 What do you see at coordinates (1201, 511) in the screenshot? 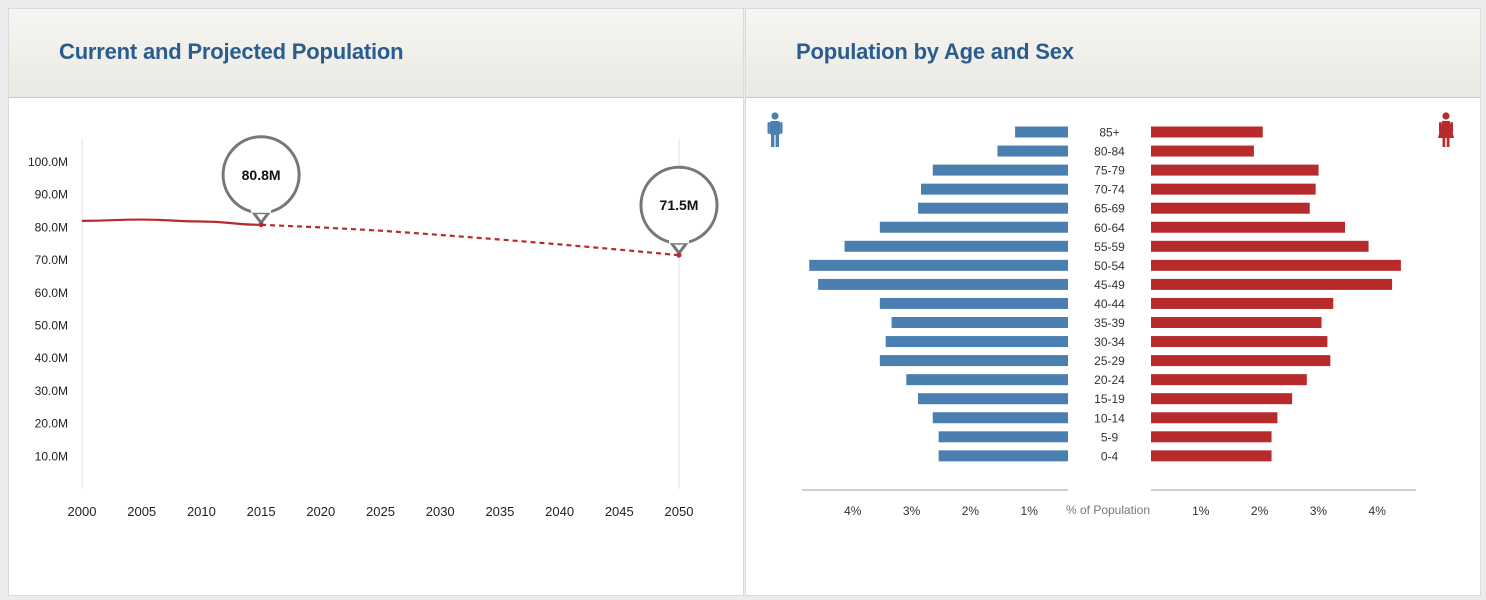
I see `female-x-tick-label: 1%` at bounding box center [1201, 511].